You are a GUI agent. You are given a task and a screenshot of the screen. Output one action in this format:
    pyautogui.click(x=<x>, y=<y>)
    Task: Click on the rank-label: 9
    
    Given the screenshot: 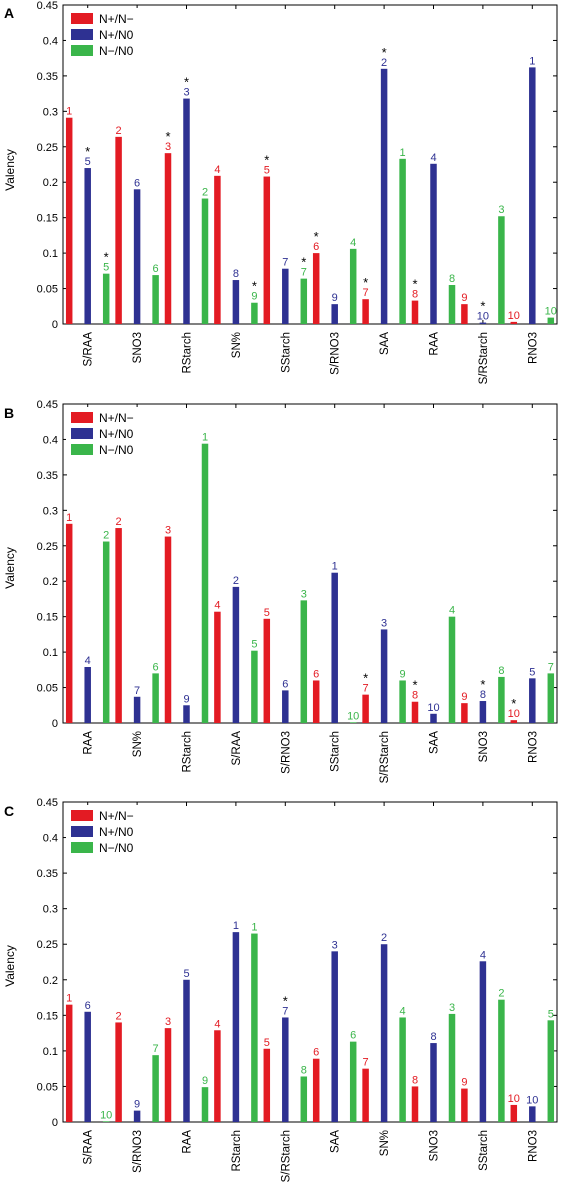 What is the action you would take?
    pyautogui.click(x=464, y=298)
    